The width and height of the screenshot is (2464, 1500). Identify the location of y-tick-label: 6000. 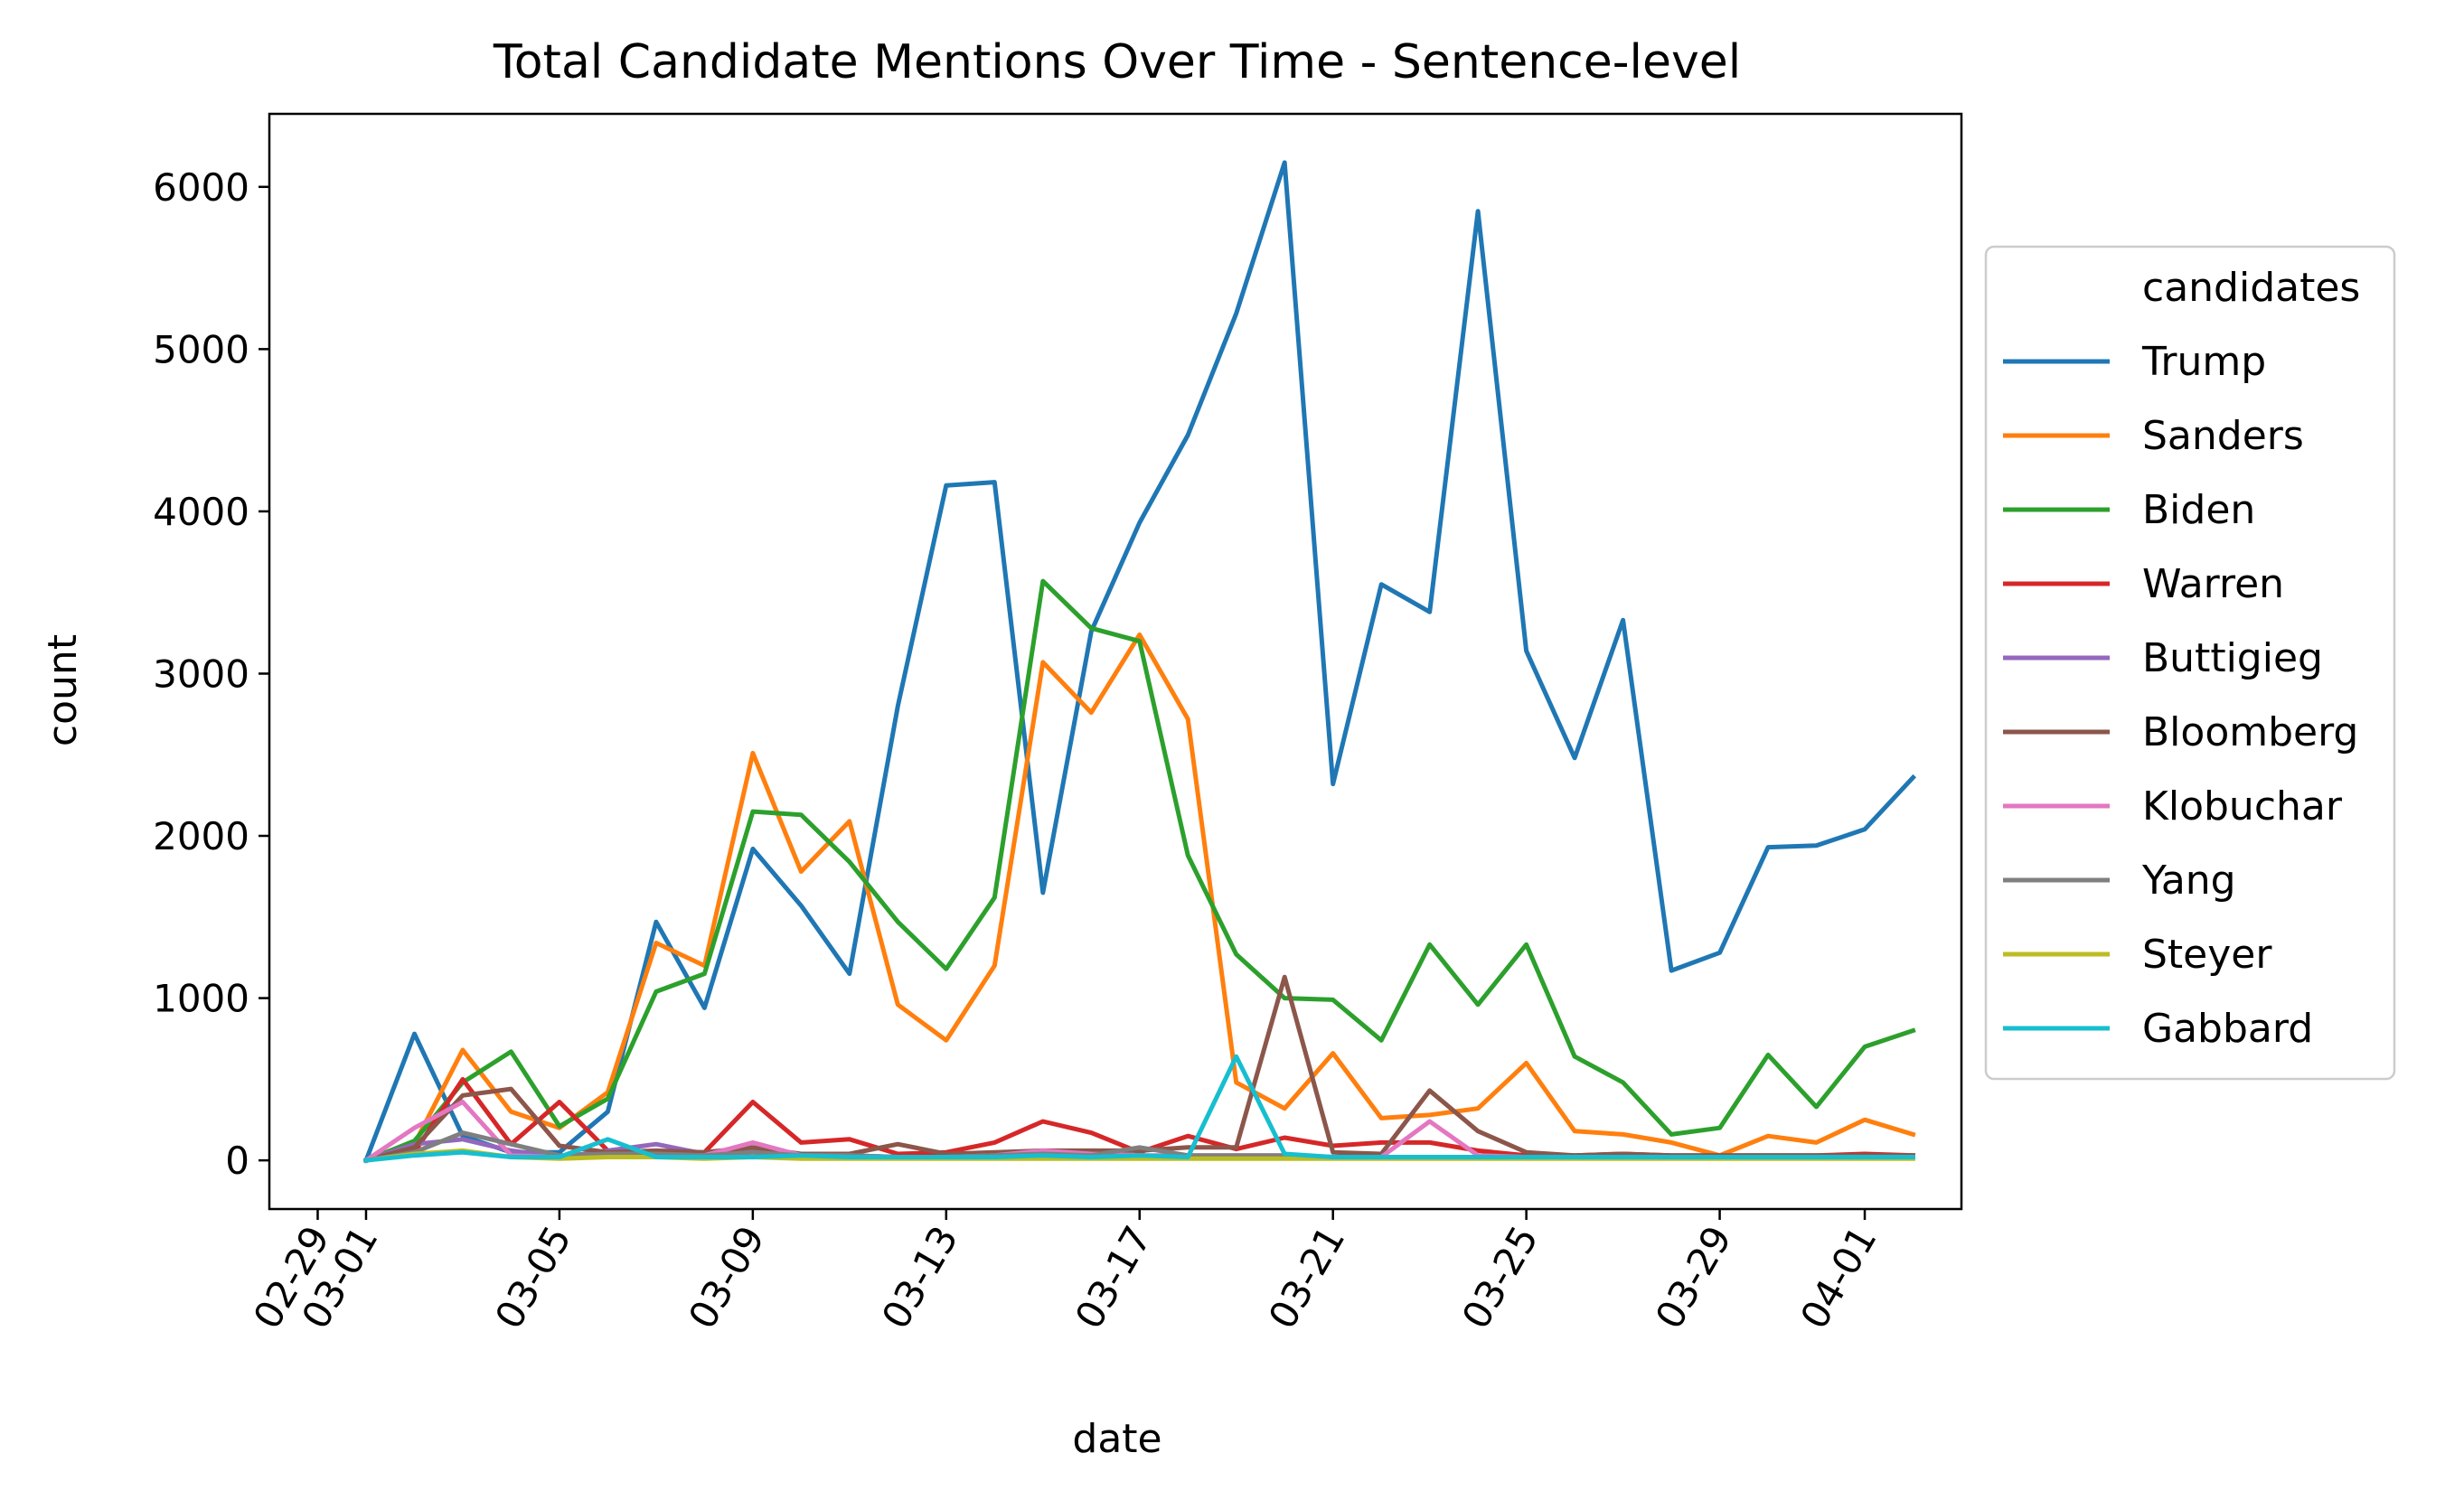
(201, 187).